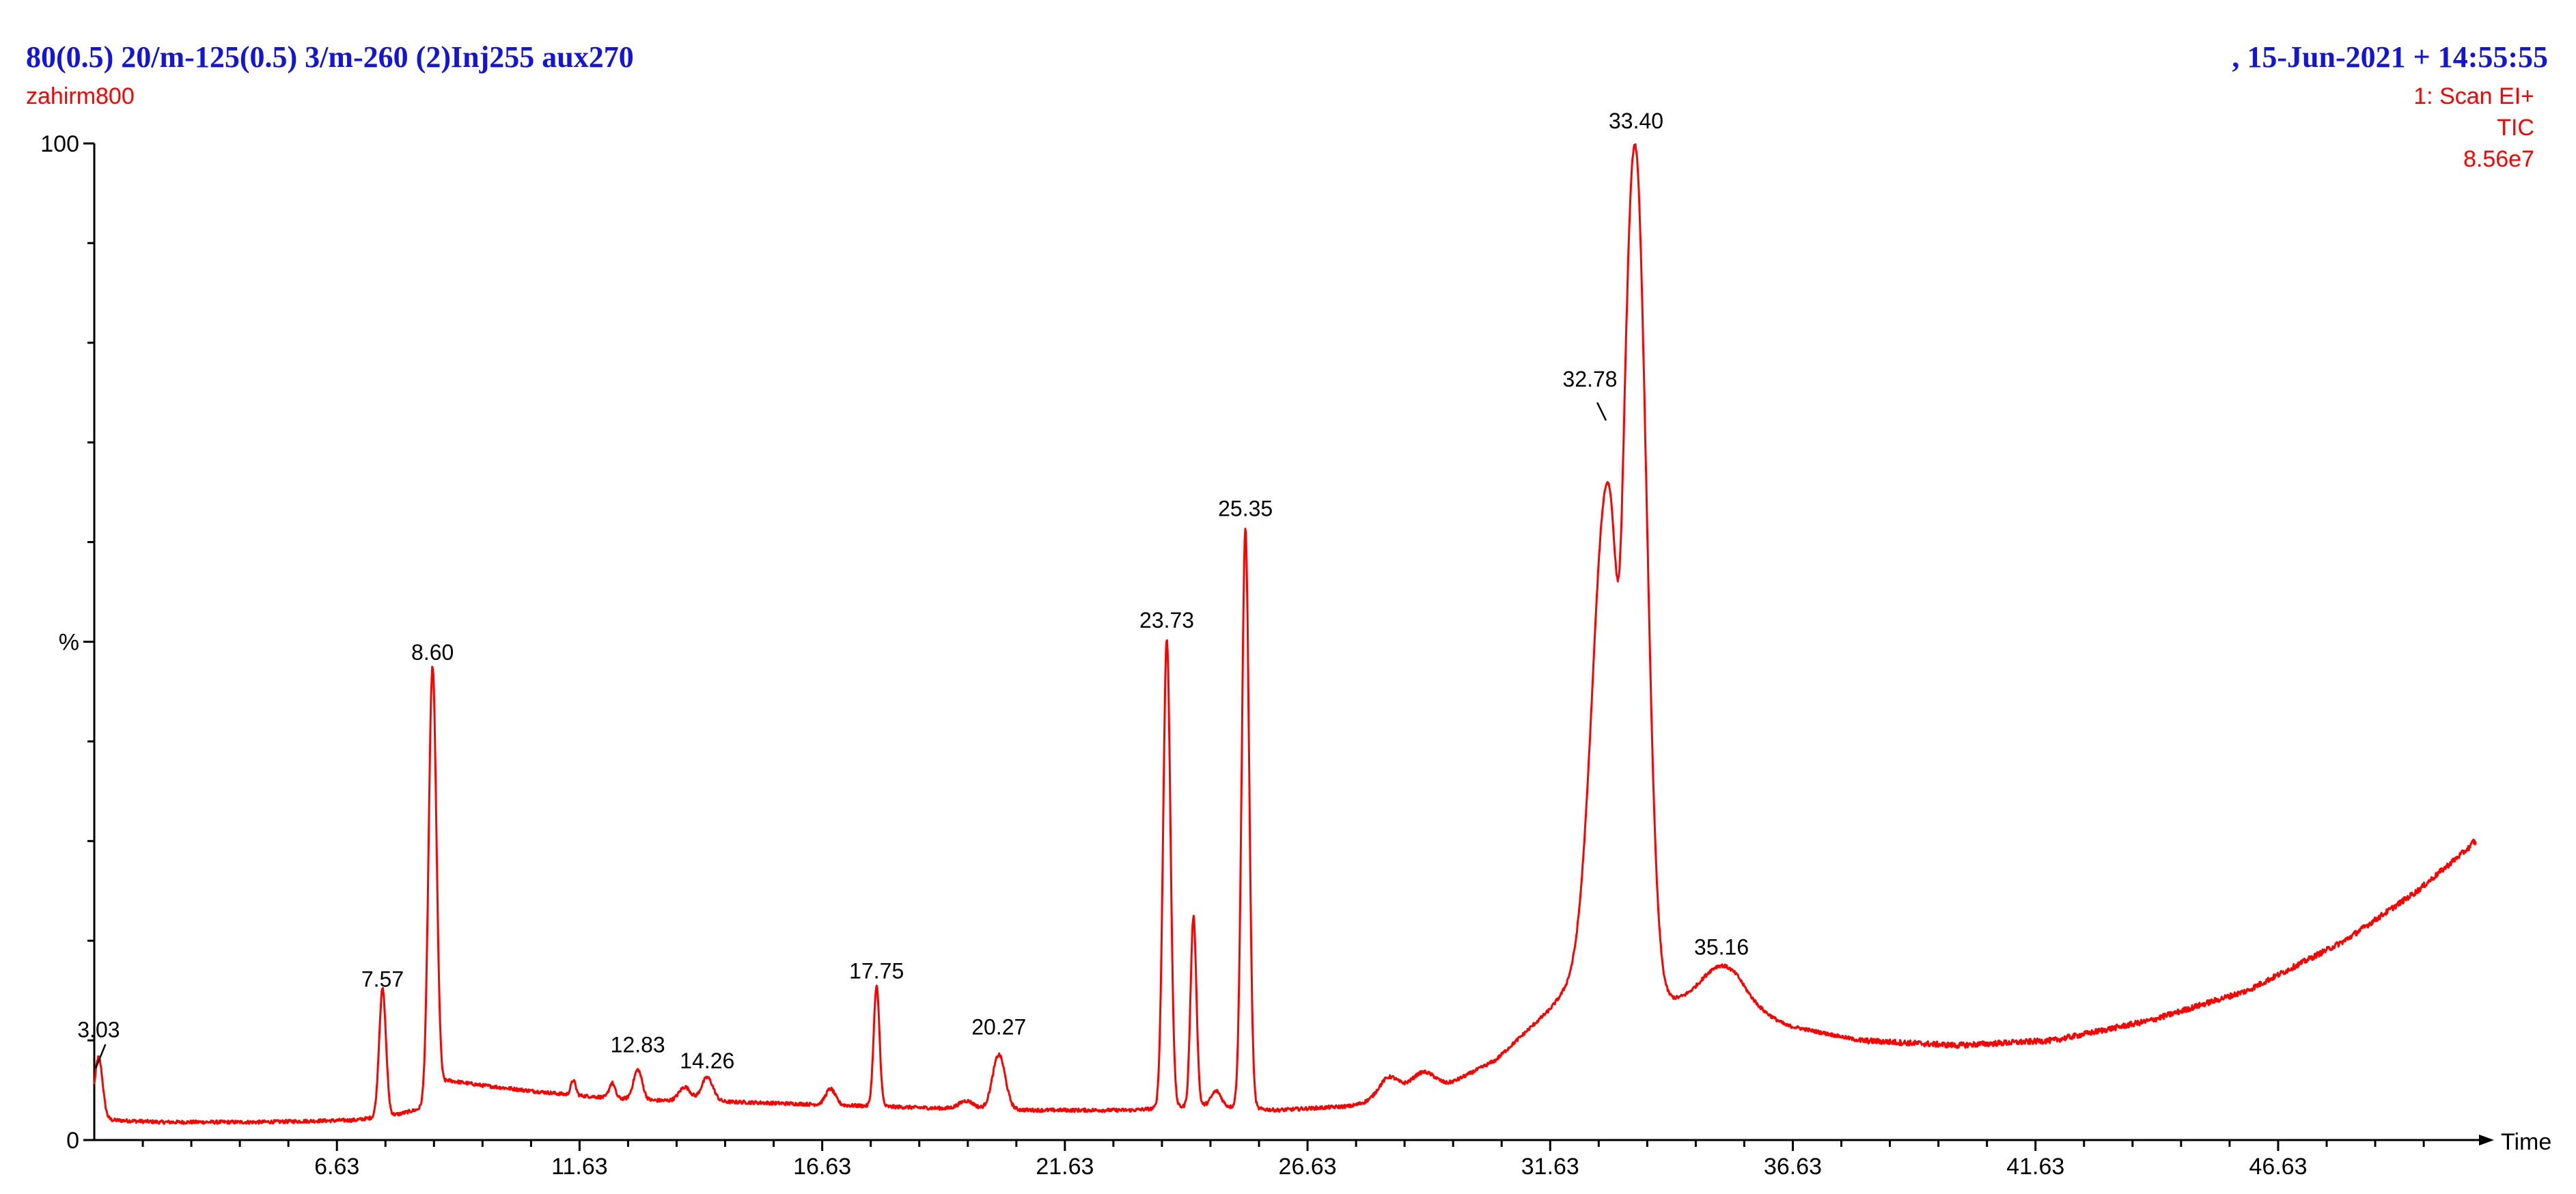  Describe the element at coordinates (1308, 1167) in the screenshot. I see `x-tick-label: 26.63` at that location.